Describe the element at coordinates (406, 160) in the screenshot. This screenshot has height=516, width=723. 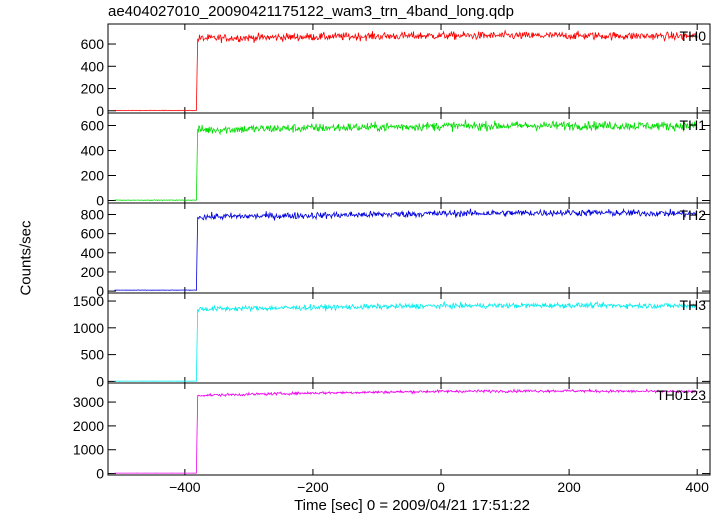
I see `series-line-th1` at that location.